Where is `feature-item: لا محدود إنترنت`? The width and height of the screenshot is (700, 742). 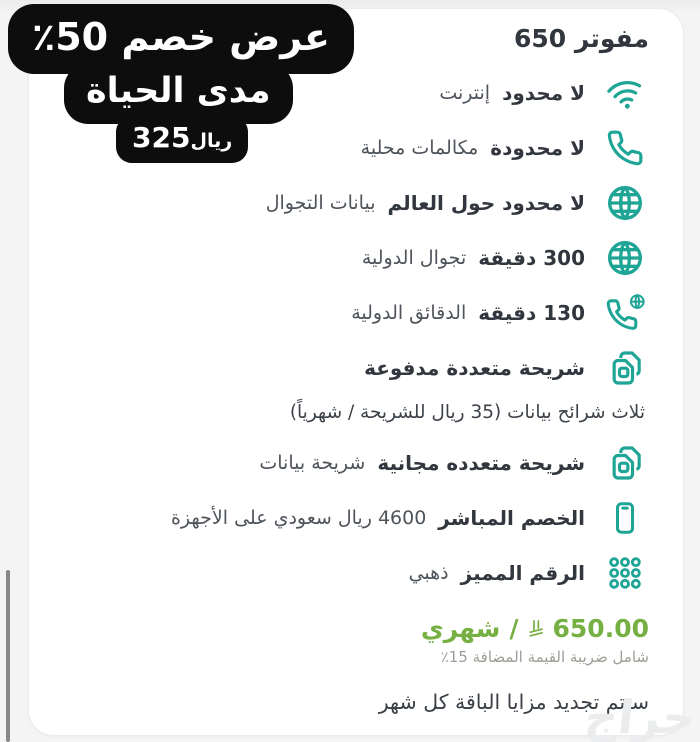 feature-item: لا محدود إنترنت is located at coordinates (353, 92).